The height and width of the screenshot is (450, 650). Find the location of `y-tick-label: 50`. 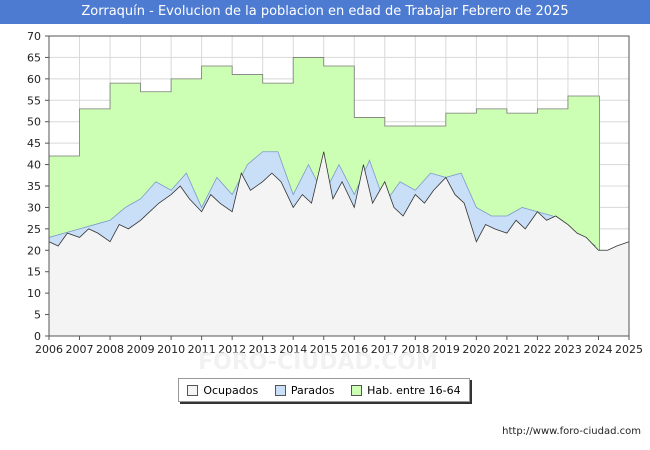

y-tick-label: 50 is located at coordinates (34, 122).